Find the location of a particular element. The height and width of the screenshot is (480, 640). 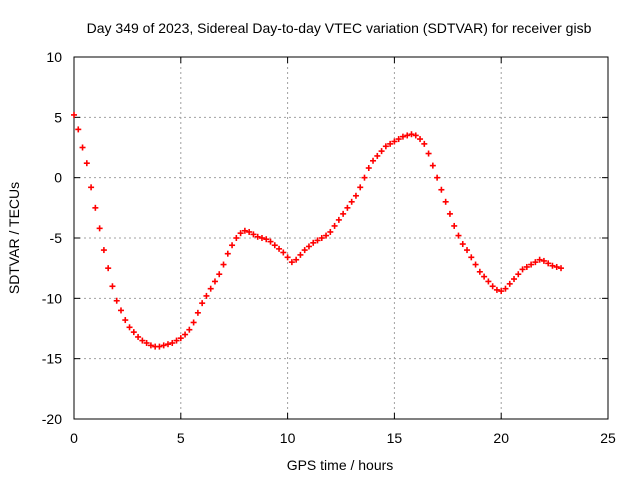

y-tick-label: 10 is located at coordinates (54, 57).